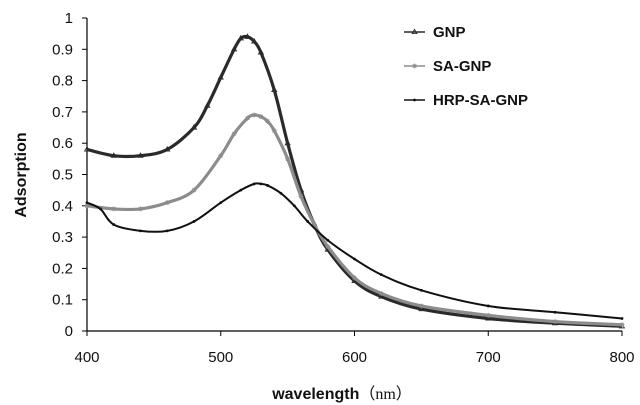  I want to click on x-tick-label: 700, so click(488, 357).